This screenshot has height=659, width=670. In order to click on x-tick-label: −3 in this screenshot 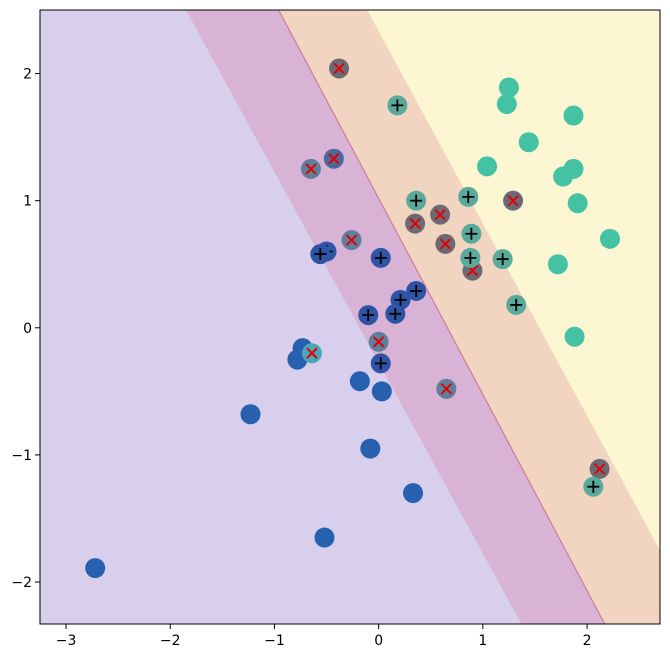, I will do `click(66, 641)`.